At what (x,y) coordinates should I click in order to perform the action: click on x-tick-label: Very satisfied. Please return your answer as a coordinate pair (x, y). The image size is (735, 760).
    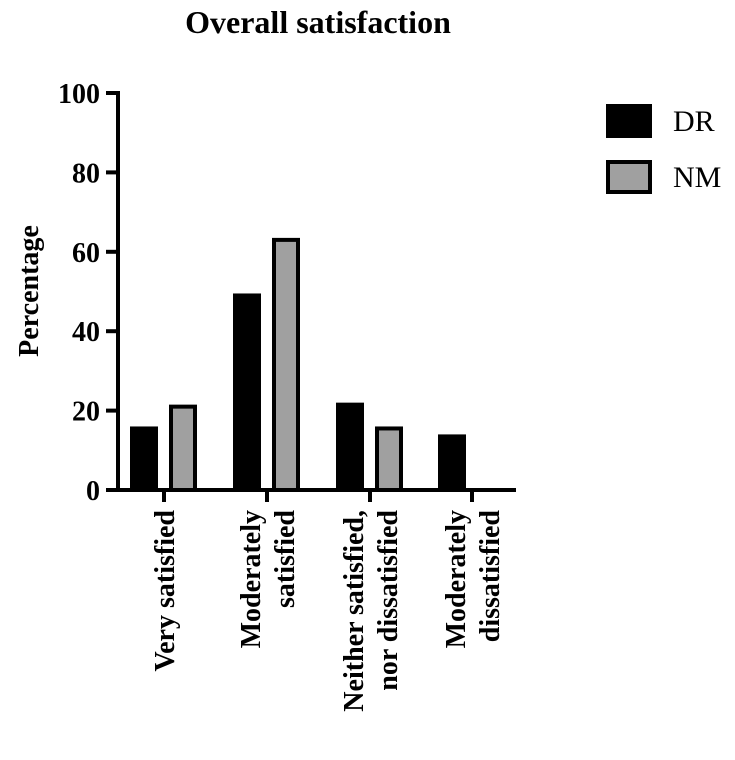
    Looking at the image, I should click on (165, 591).